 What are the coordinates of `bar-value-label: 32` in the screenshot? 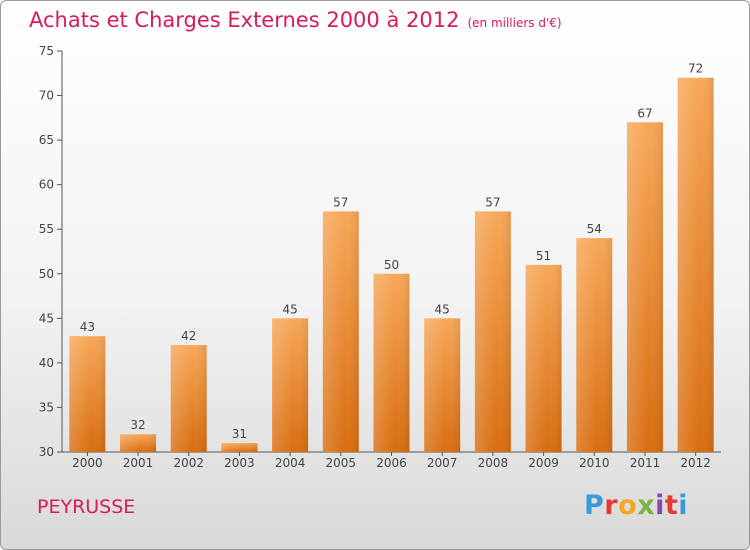 It's located at (137, 425).